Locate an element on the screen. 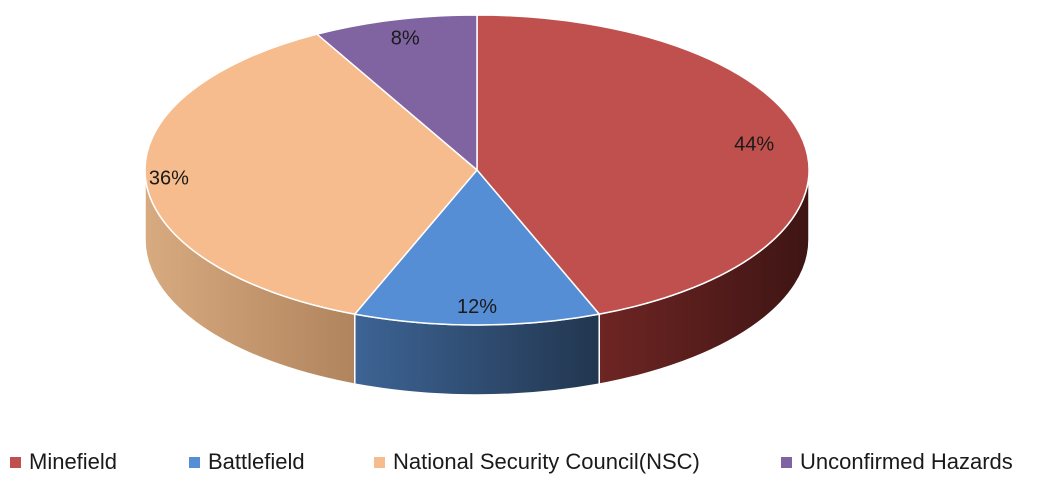 The height and width of the screenshot is (477, 1044). legend-item-battlefield: Battlefield is located at coordinates (247, 461).